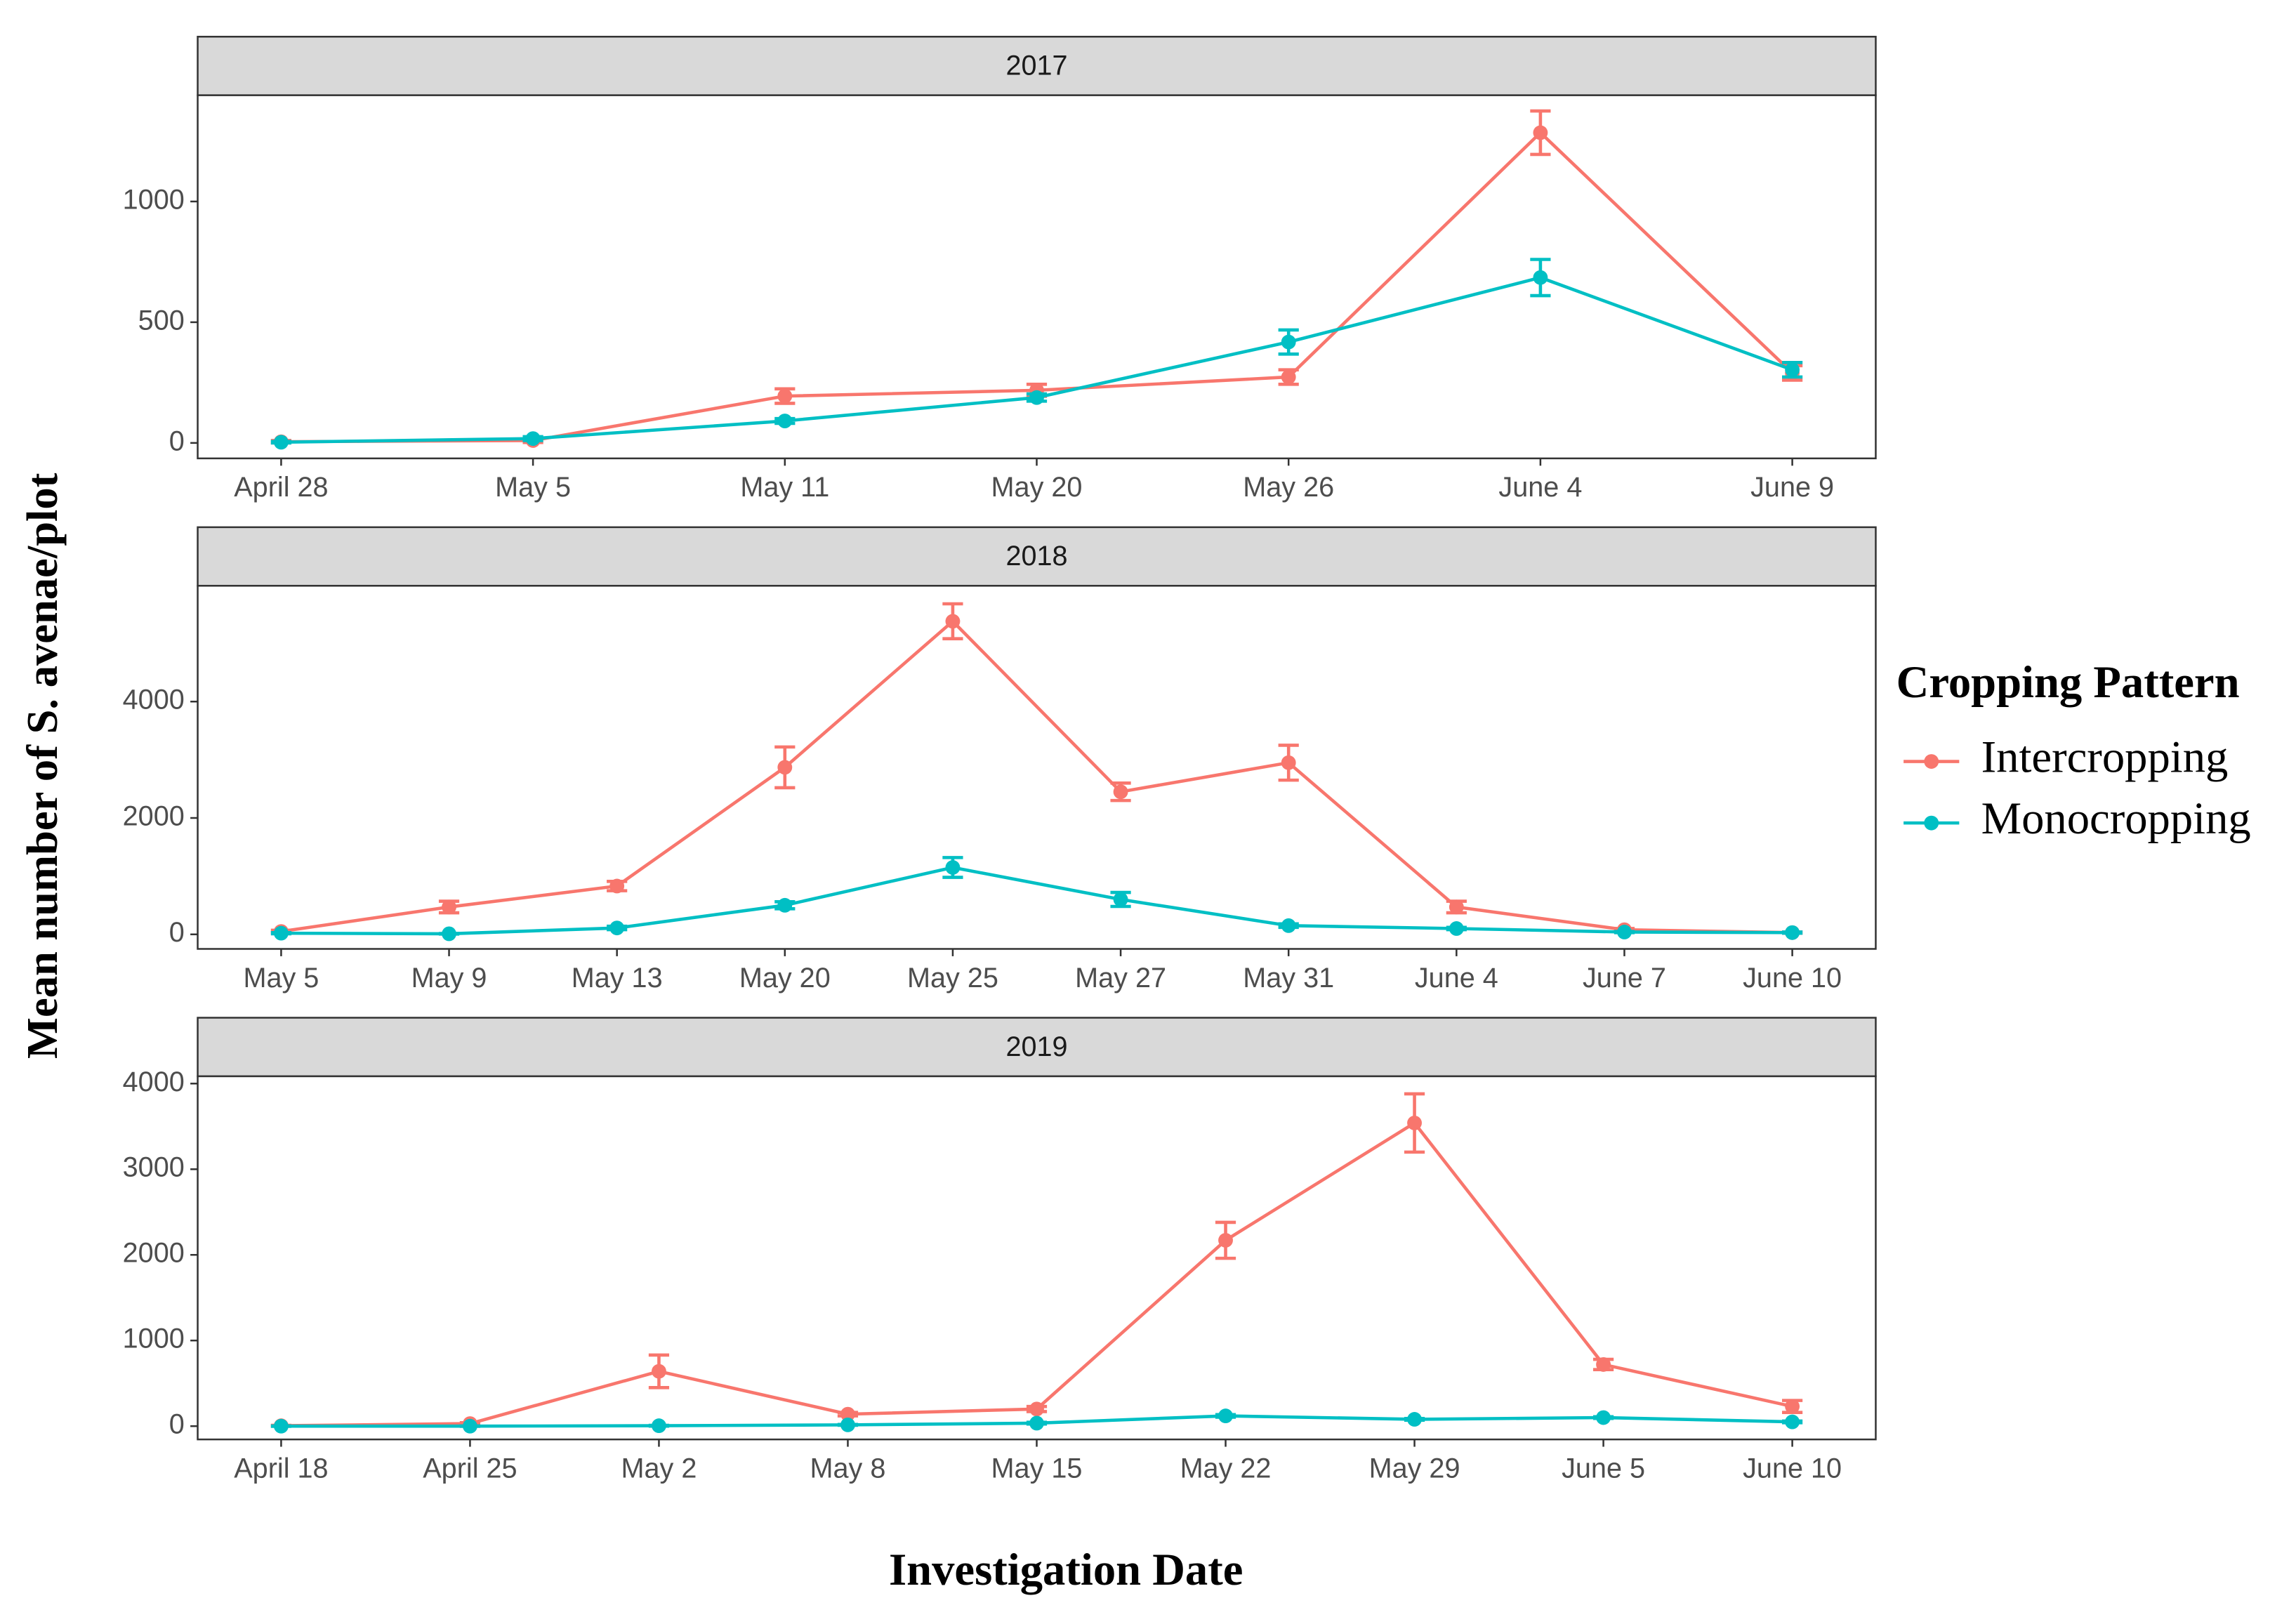  What do you see at coordinates (1603, 1468) in the screenshot?
I see `x-tick-label: June 5` at bounding box center [1603, 1468].